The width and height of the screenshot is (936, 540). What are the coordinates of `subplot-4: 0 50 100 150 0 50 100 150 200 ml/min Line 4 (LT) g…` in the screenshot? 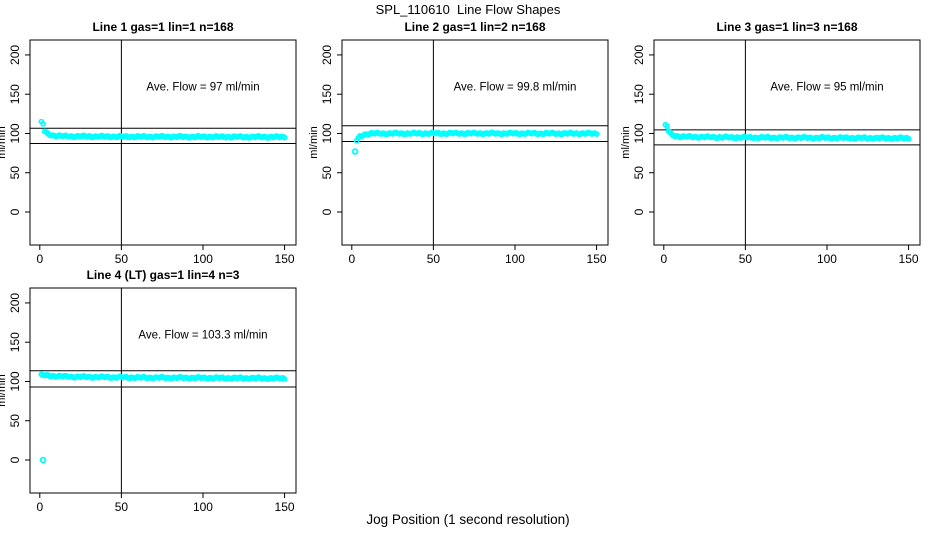 It's located at (148, 391).